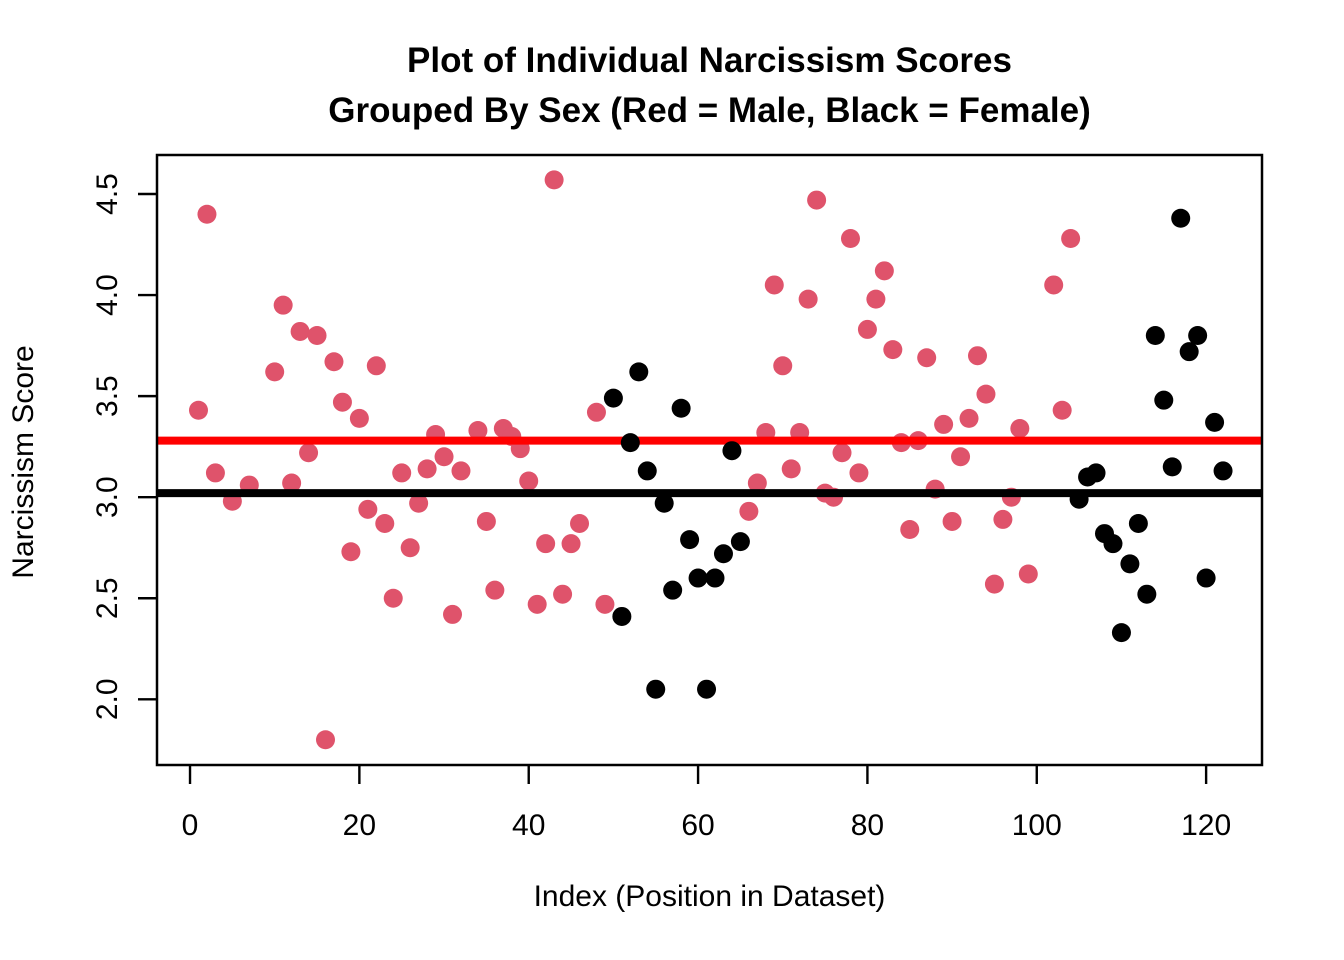 This screenshot has height=960, width=1344. I want to click on y-tick-label: 3.5, so click(107, 396).